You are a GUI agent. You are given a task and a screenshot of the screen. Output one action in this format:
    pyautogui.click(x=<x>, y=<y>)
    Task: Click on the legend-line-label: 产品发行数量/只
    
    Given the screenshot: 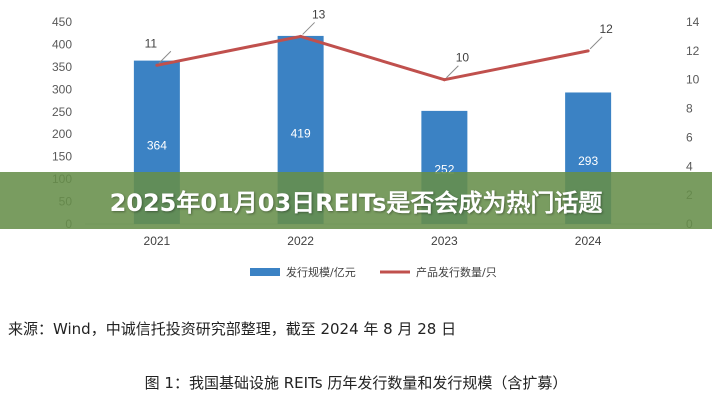 What is the action you would take?
    pyautogui.click(x=456, y=272)
    